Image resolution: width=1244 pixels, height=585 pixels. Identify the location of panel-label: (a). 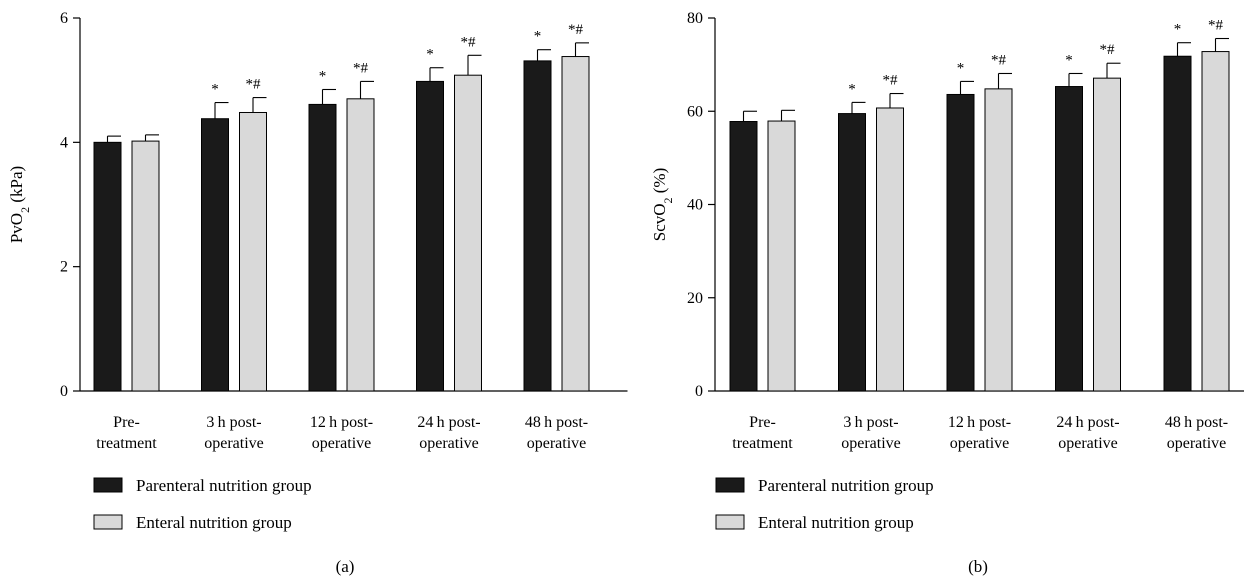
(345, 566).